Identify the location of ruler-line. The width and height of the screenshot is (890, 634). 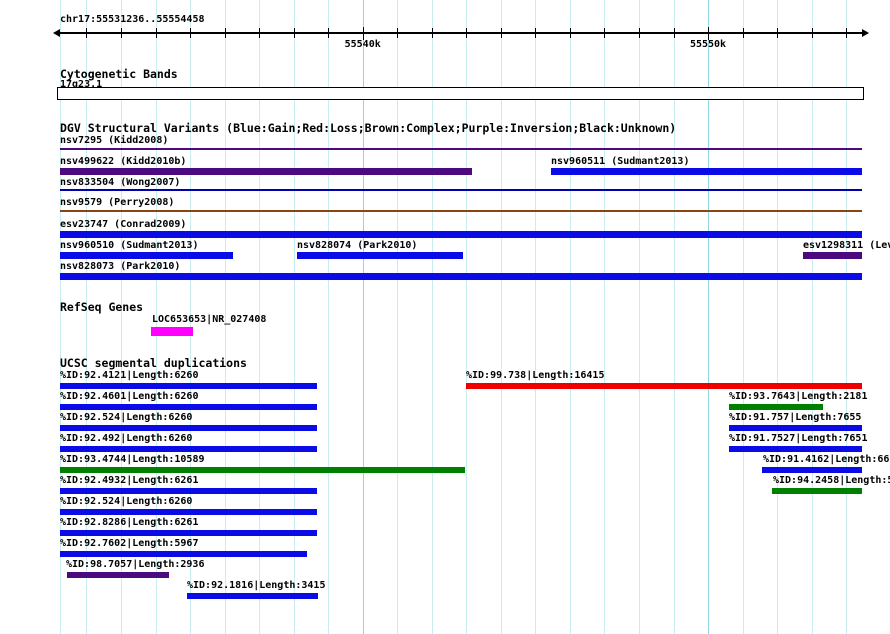
(461, 33).